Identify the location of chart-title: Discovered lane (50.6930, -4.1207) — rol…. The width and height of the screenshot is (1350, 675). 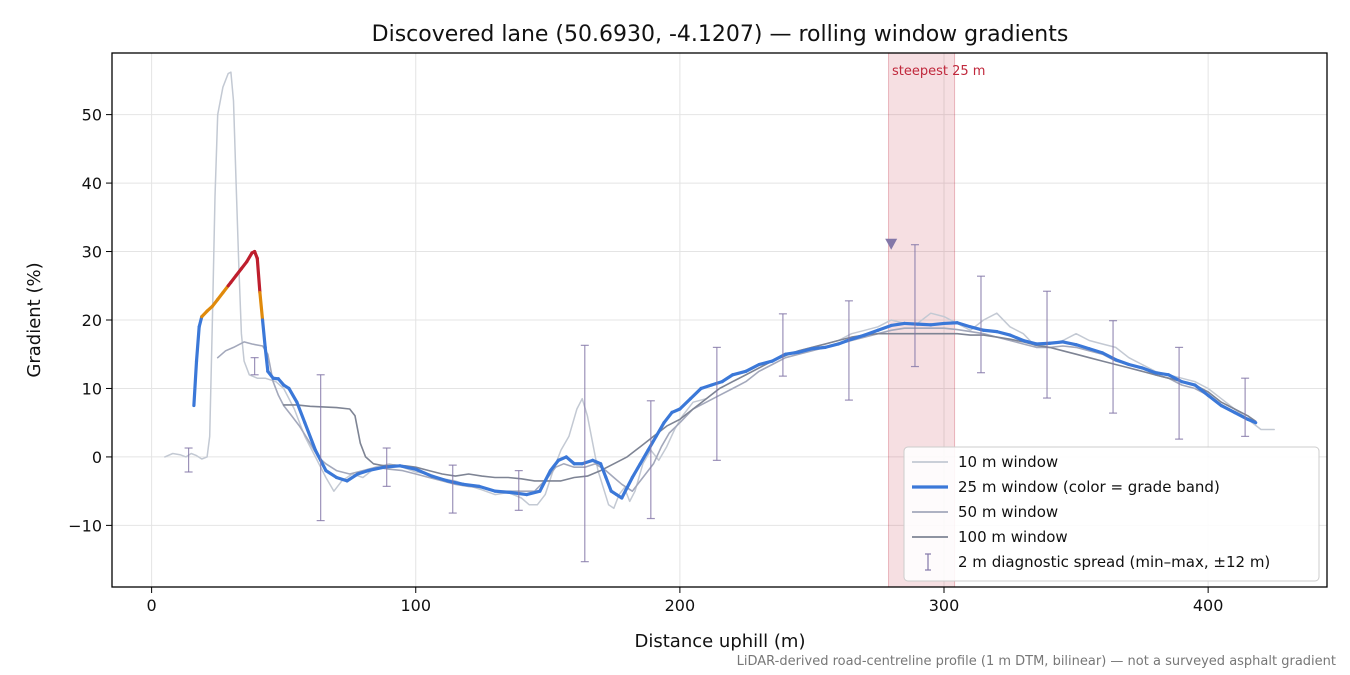
(720, 34).